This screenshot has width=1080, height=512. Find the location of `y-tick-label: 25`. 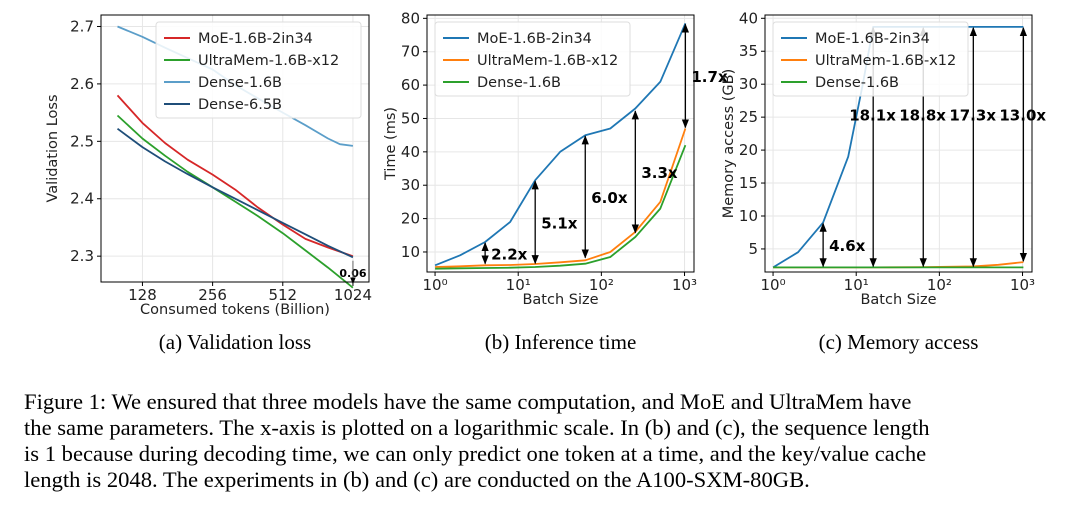

y-tick-label: 25 is located at coordinates (748, 117).